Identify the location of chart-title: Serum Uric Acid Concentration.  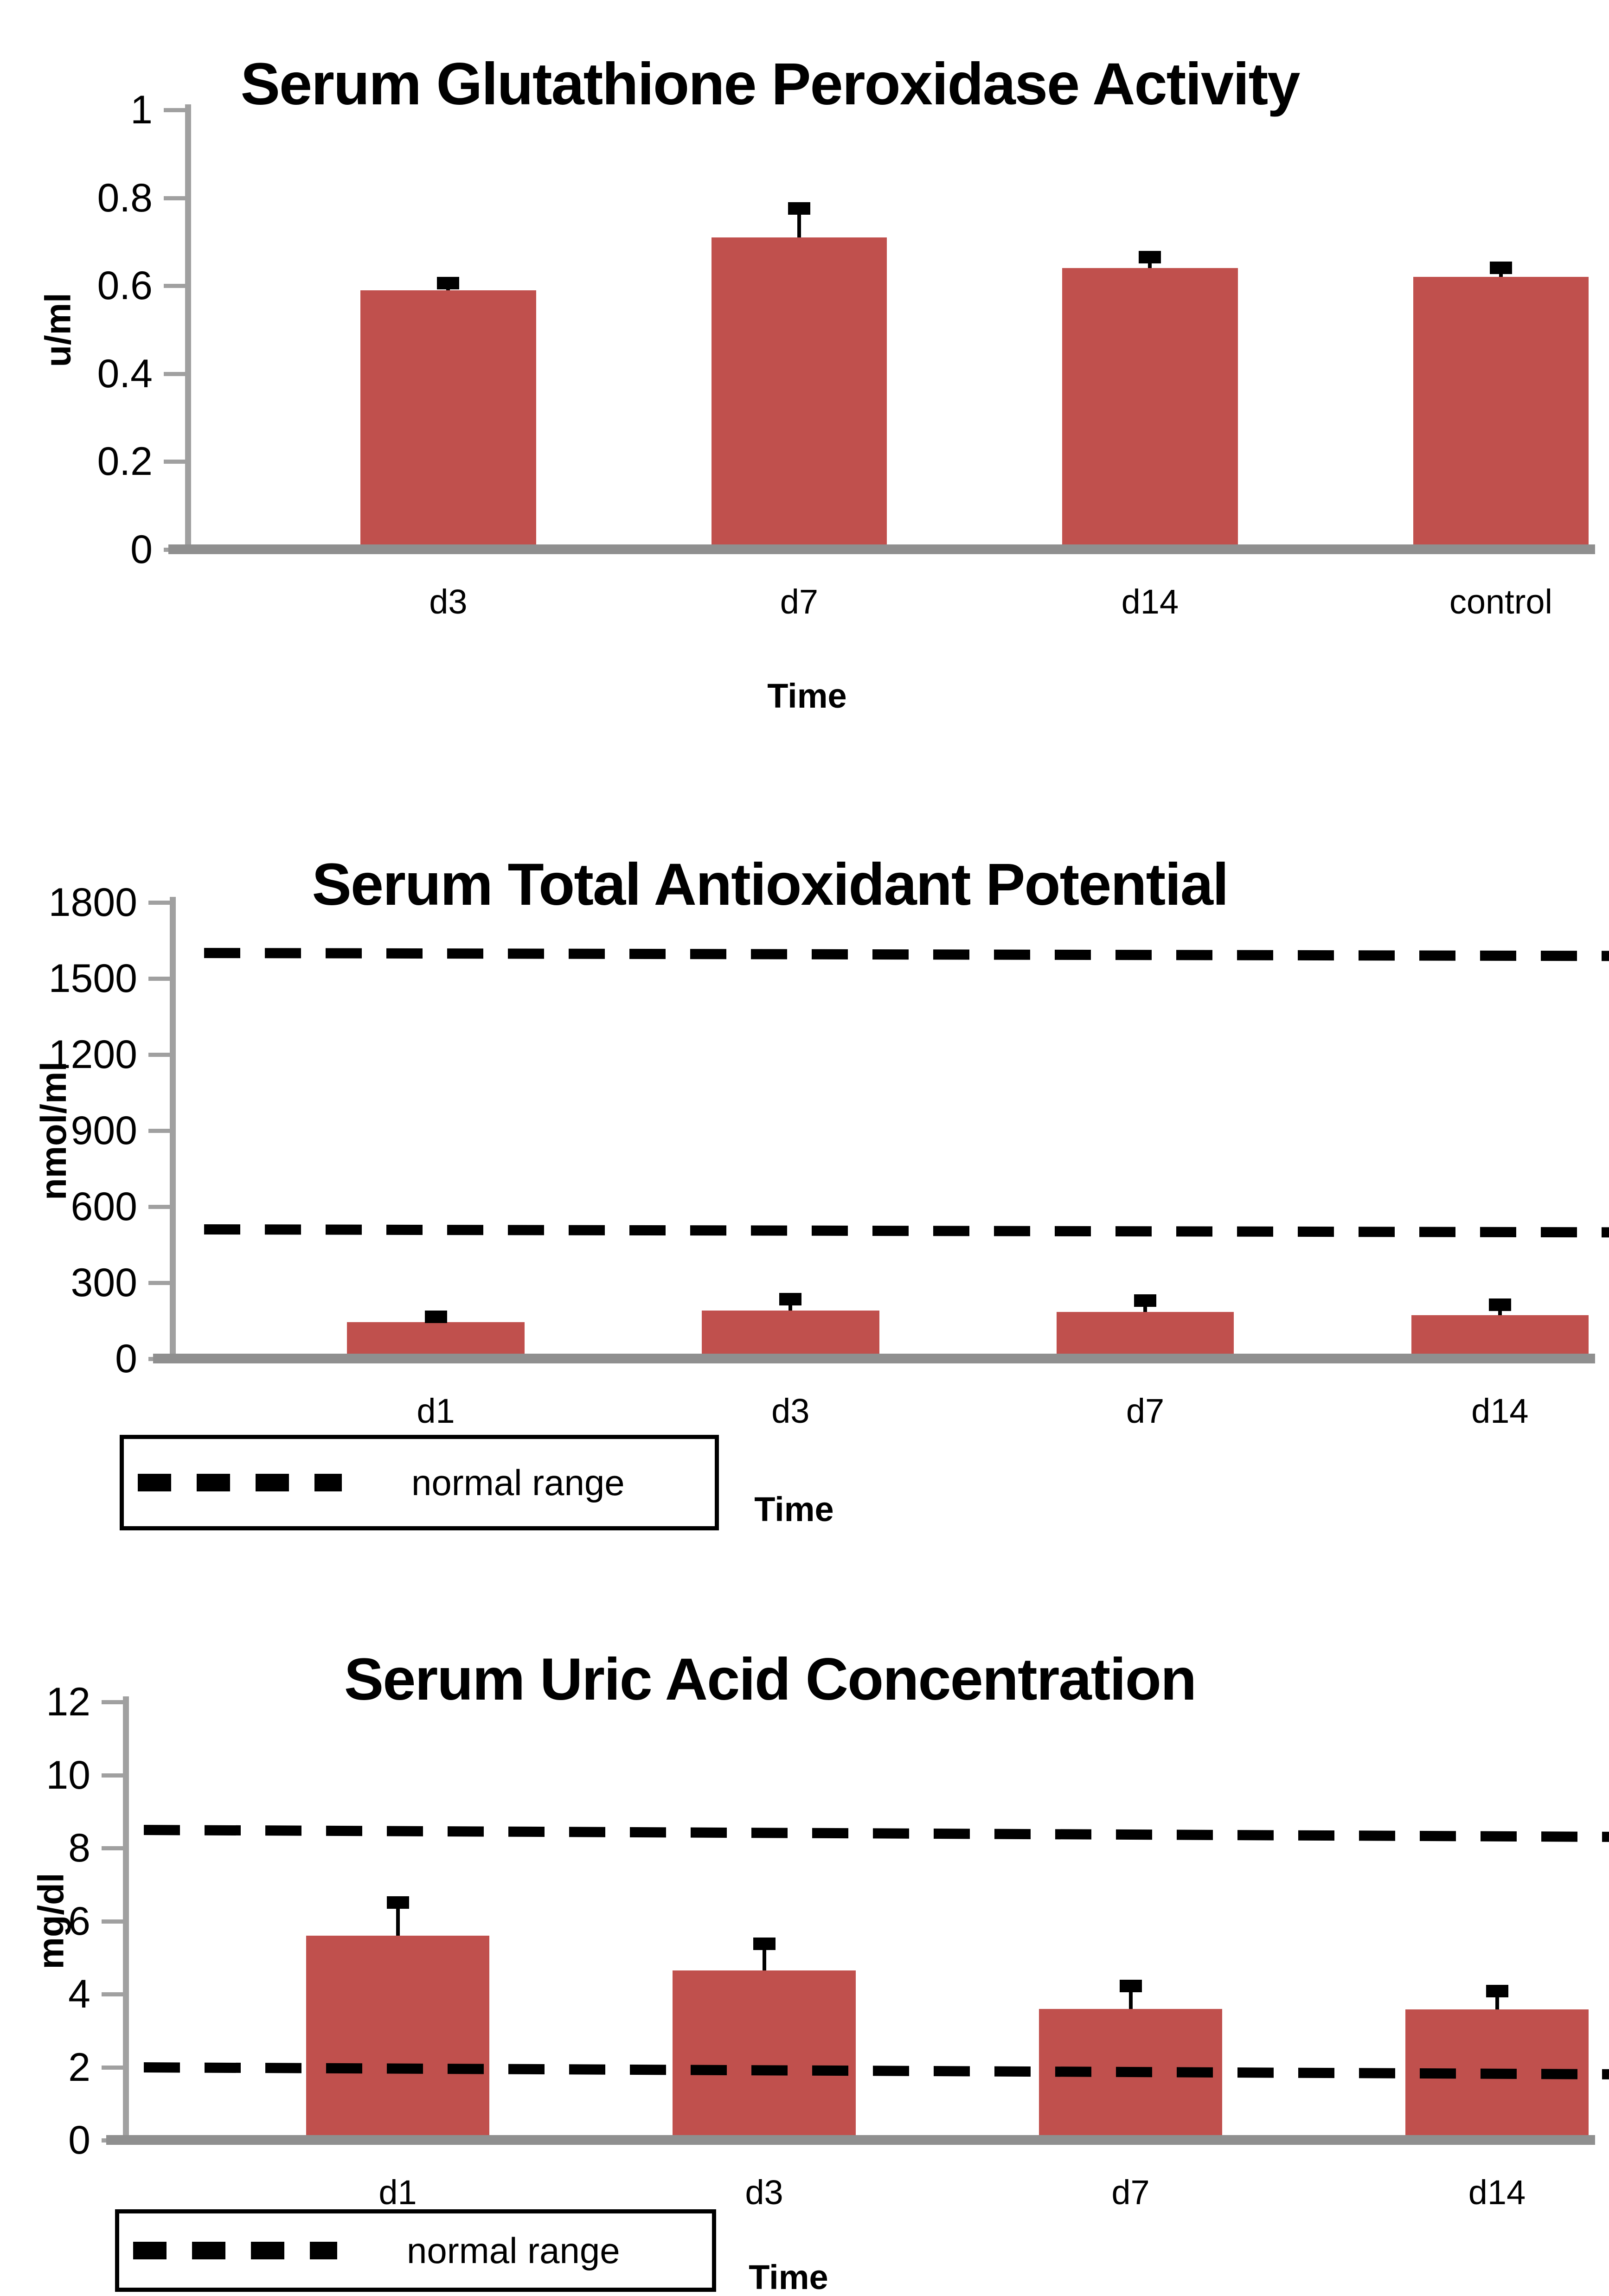
(770, 1679).